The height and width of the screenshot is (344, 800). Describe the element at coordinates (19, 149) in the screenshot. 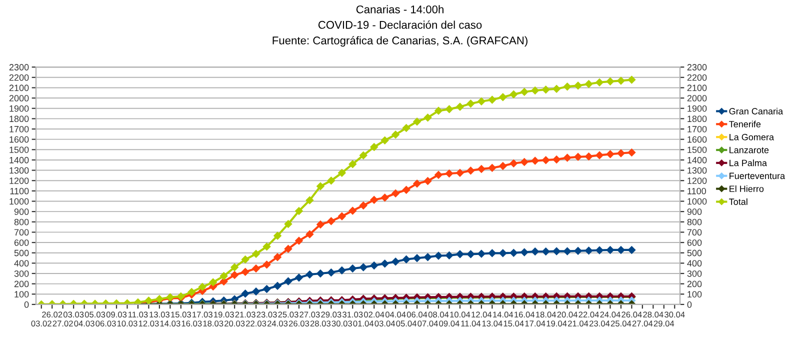

I see `y-tick-label: 1500` at that location.